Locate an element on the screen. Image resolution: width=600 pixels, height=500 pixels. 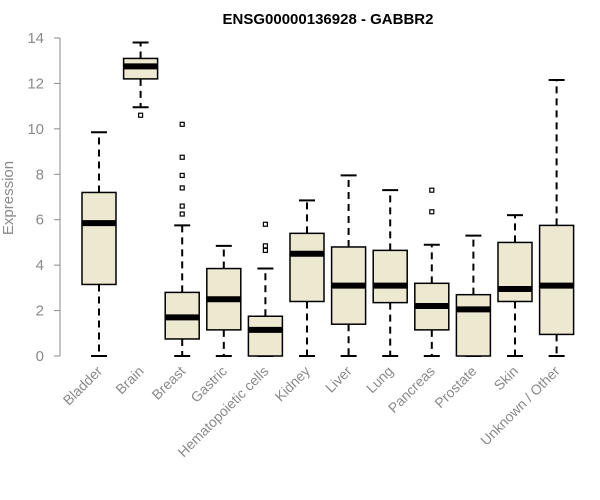
y-tick-label: 12 is located at coordinates (35, 83).